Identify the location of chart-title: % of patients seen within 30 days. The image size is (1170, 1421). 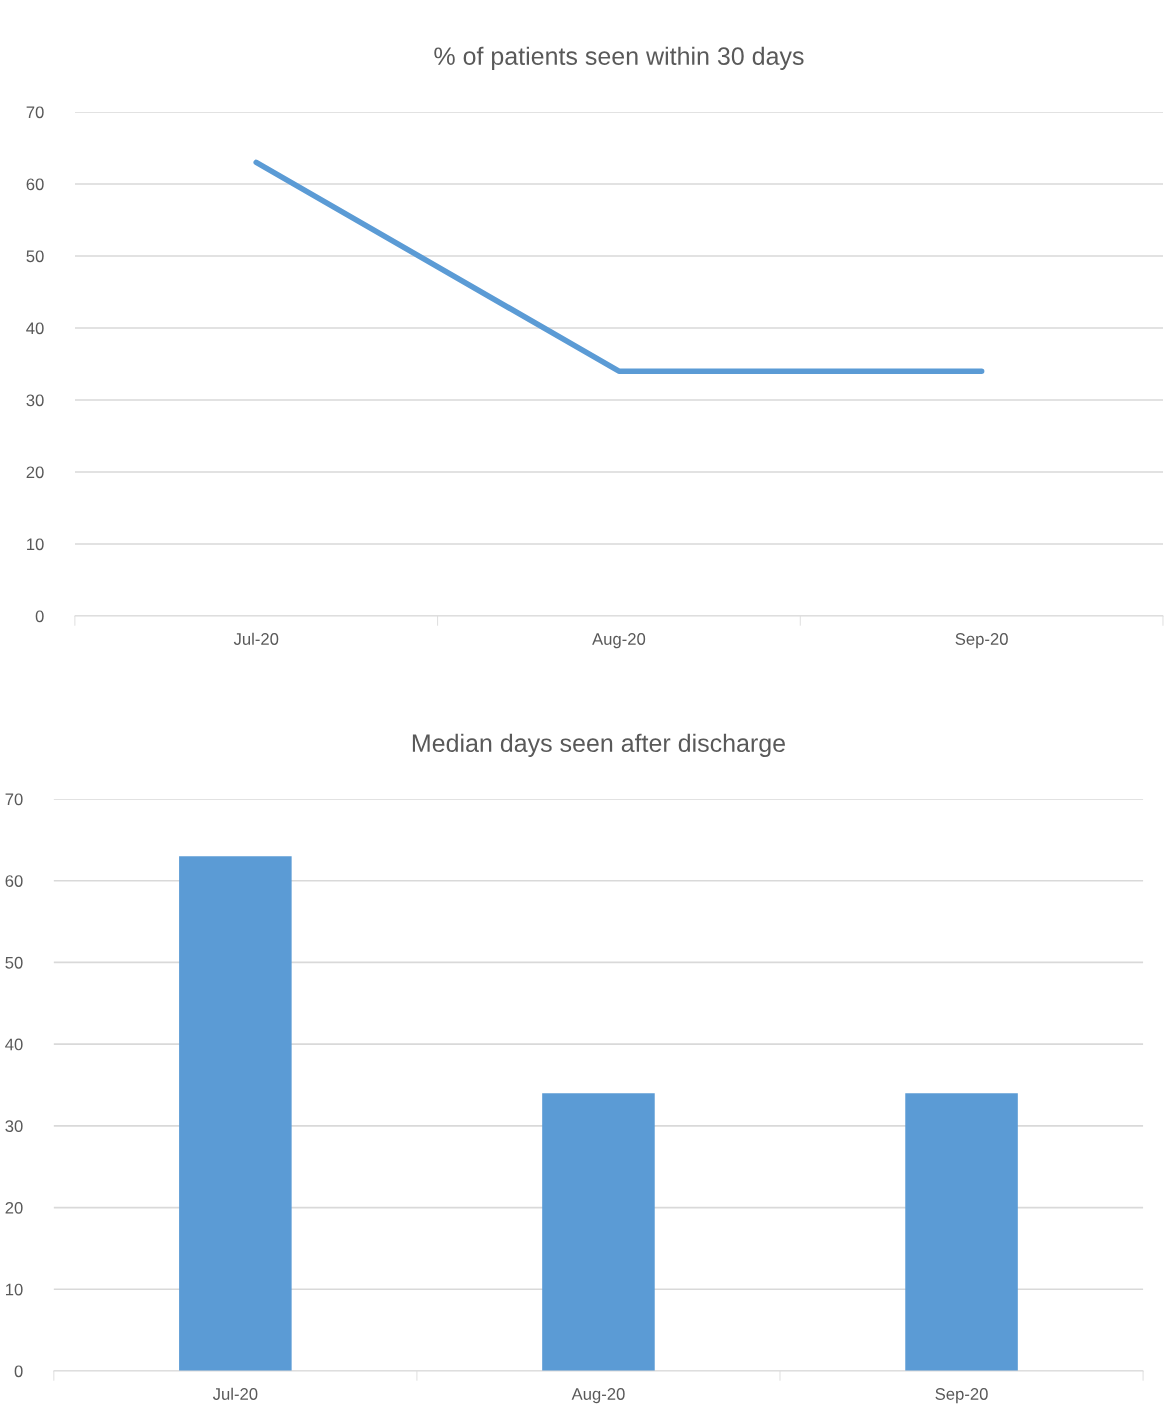
(619, 58).